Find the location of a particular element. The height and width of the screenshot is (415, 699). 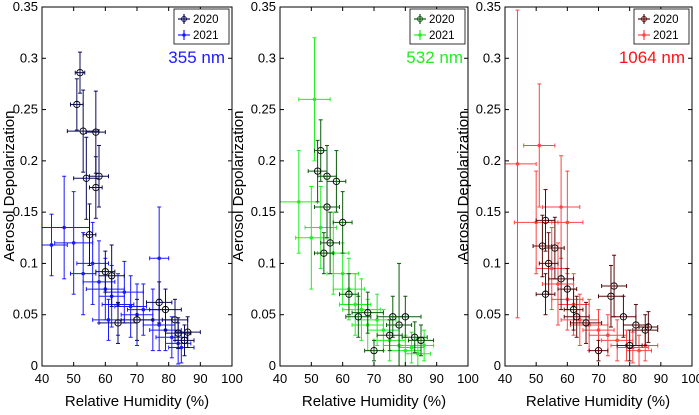

legend-marker-symbol is located at coordinates (644, 19).